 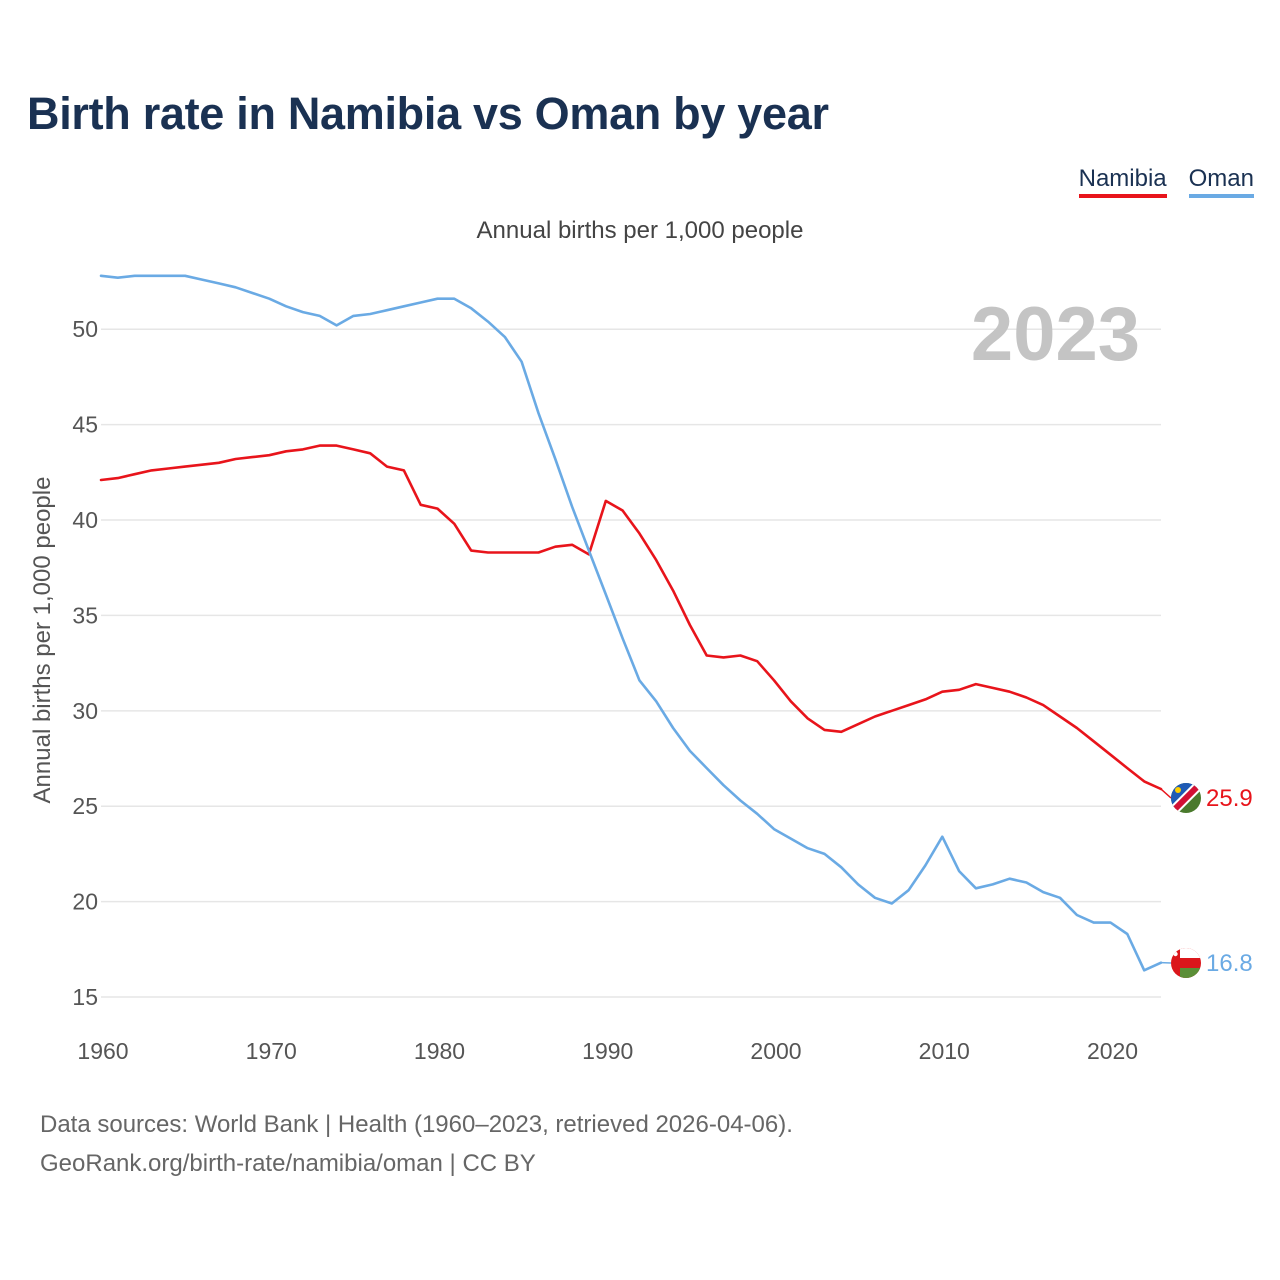 I want to click on end-label-oman: 16.8, so click(x=1229, y=963).